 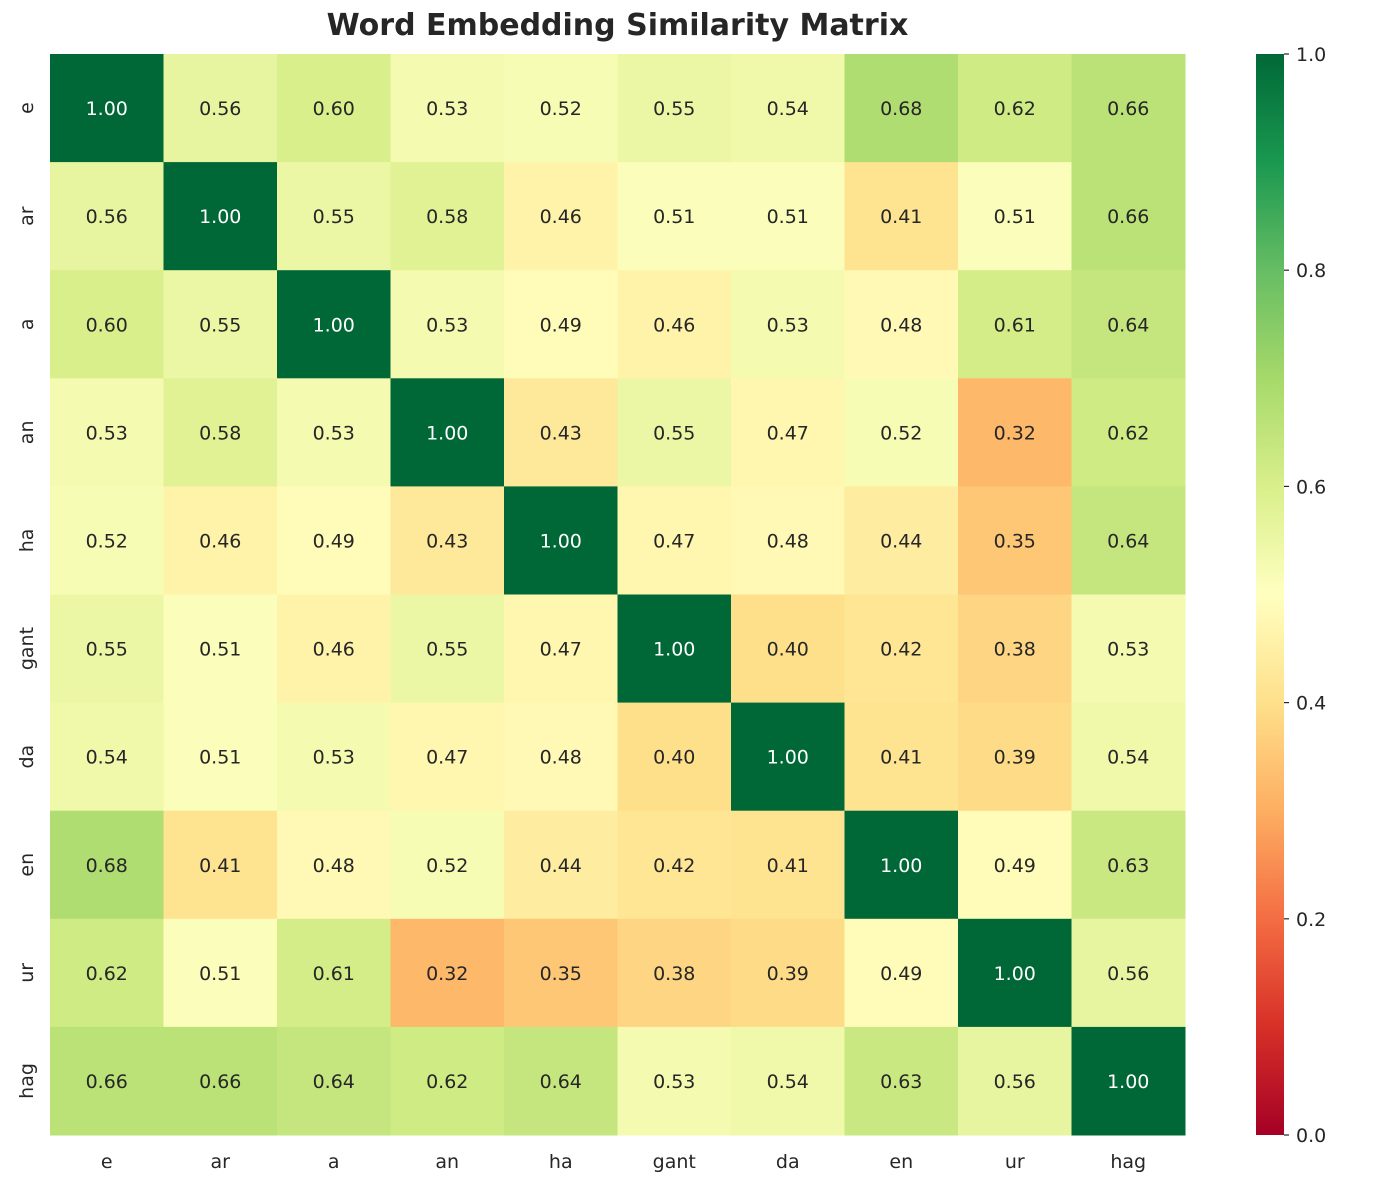 I want to click on colorbar-tick-label: 1.0, so click(x=1311, y=55).